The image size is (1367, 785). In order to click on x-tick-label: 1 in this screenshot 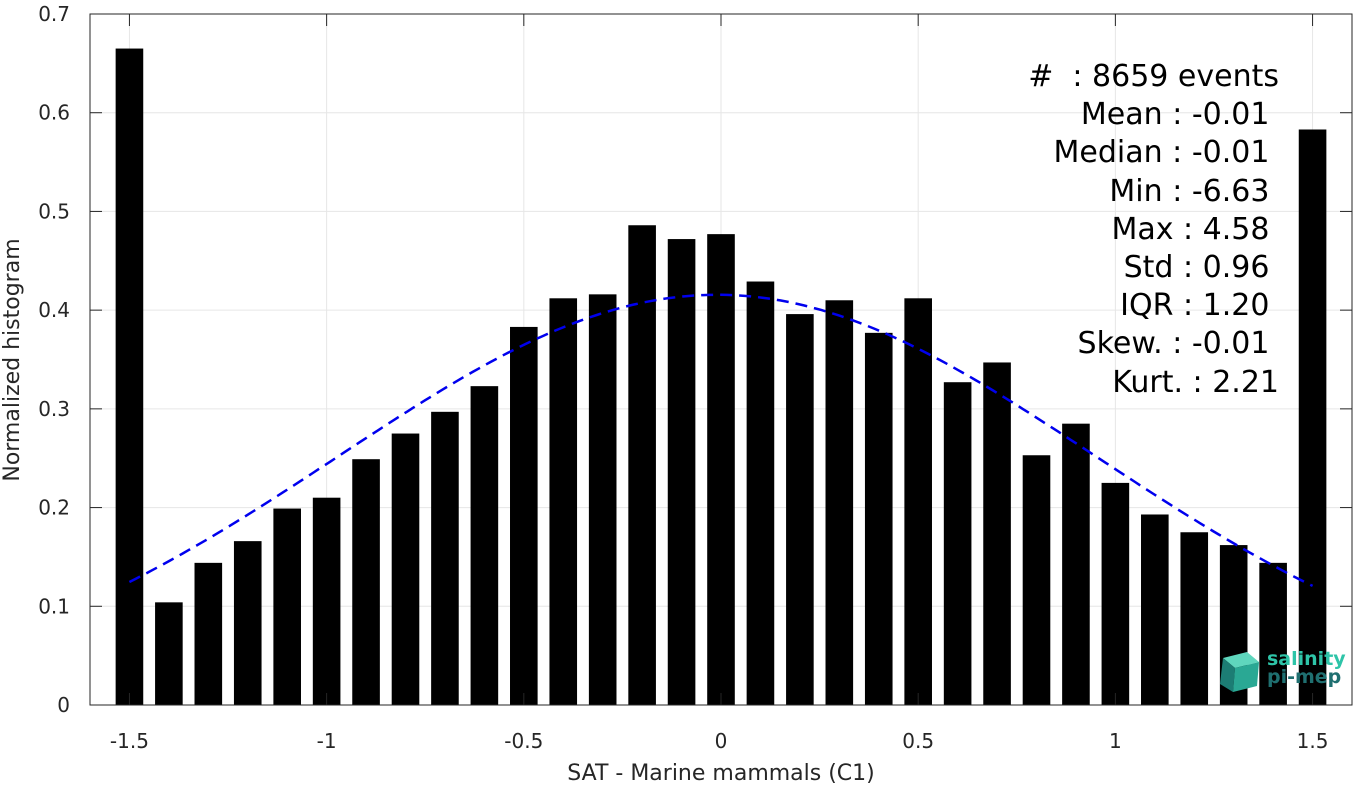, I will do `click(1115, 741)`.